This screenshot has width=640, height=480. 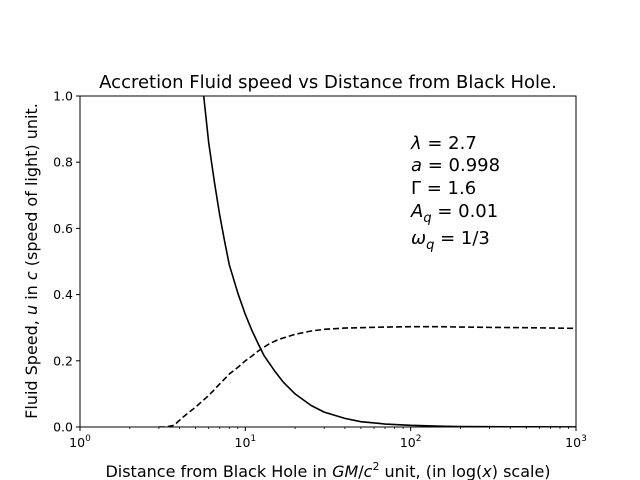 What do you see at coordinates (63, 228) in the screenshot?
I see `y-tick-label: 0.6` at bounding box center [63, 228].